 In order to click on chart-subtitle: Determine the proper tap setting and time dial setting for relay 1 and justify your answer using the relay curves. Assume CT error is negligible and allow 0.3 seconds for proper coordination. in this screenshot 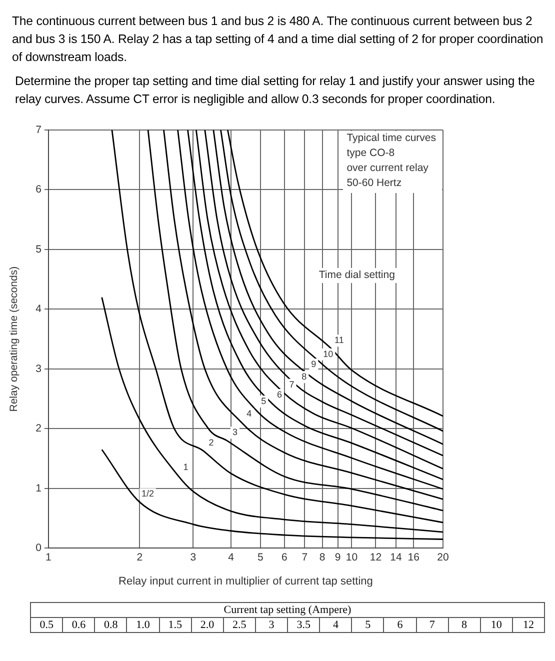, I will do `click(275, 90)`.